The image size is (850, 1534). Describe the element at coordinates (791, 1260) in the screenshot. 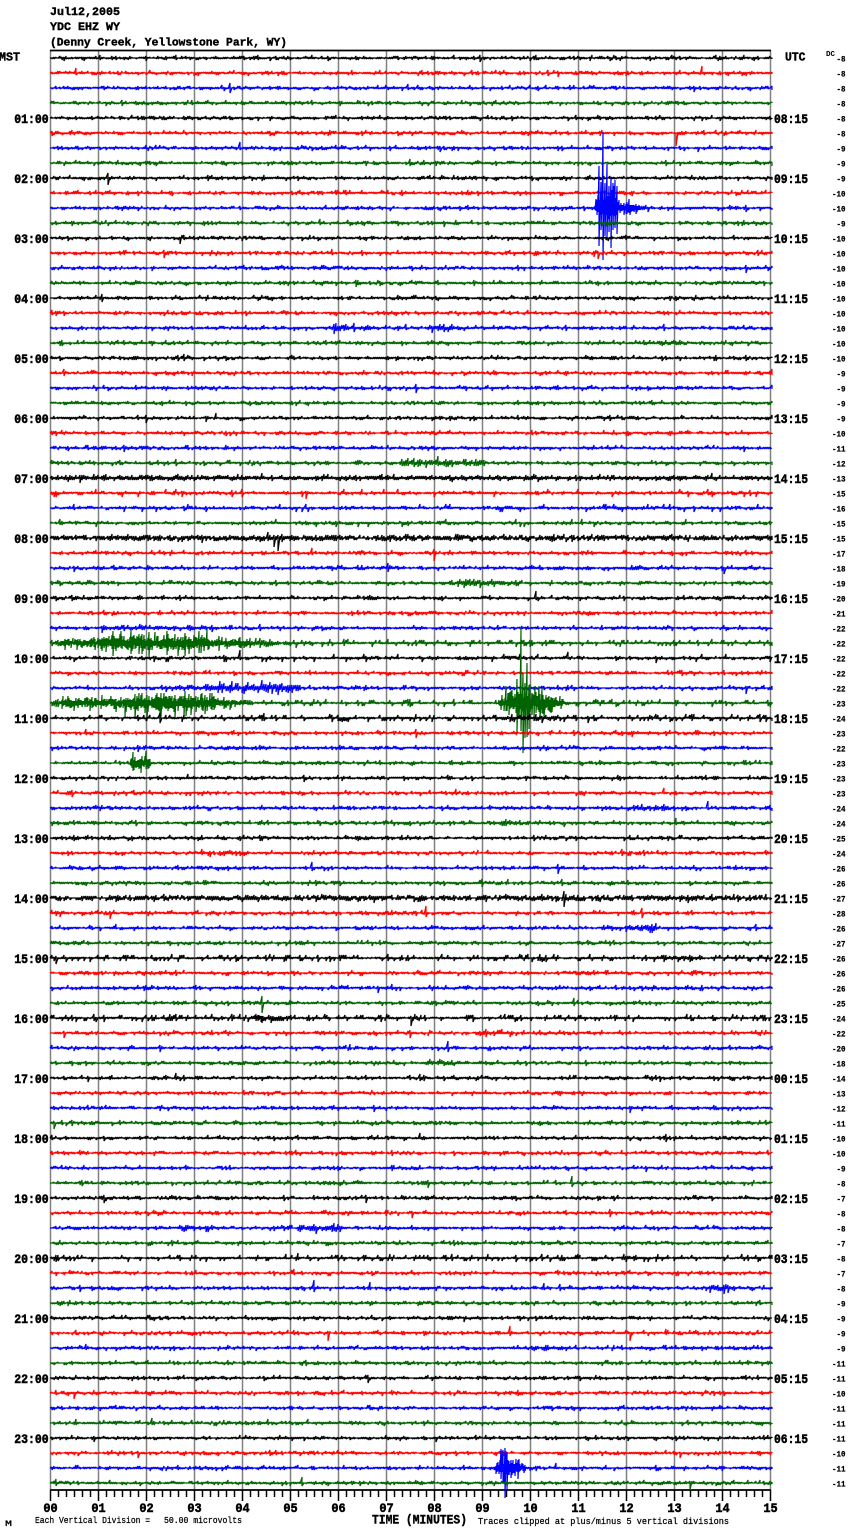

I see `svg-text: 03:15` at that location.